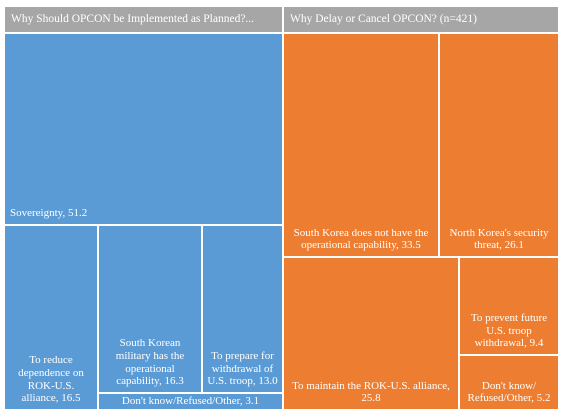 This screenshot has height=418, width=567. Describe the element at coordinates (49, 213) in the screenshot. I see `tile-label: Sovereignty, 51.2` at that location.